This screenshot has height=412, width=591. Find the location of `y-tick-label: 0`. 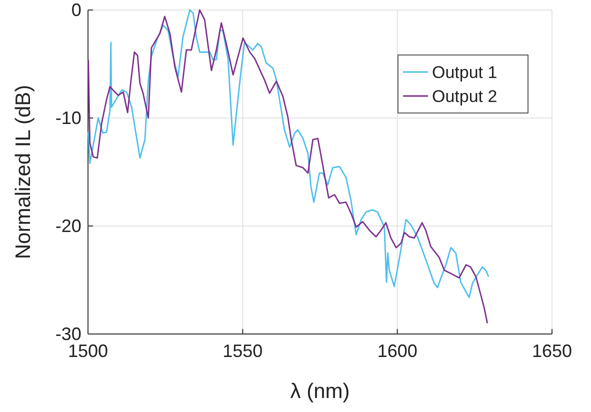

y-tick-label: 0 is located at coordinates (76, 10).